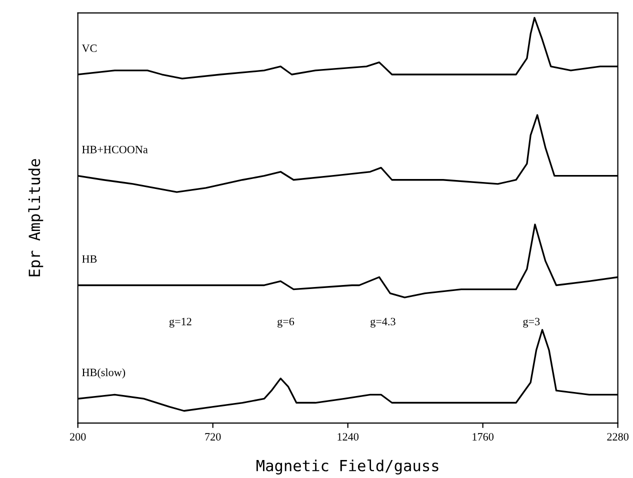  Describe the element at coordinates (104, 373) in the screenshot. I see `series-label: HB(slow)` at that location.